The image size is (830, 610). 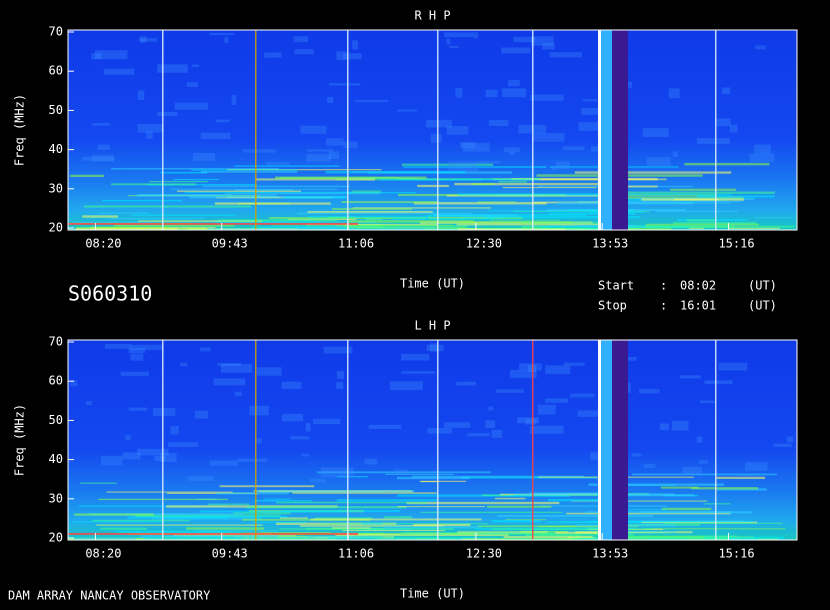 I want to click on y-tick-label: 20, so click(x=56, y=228).